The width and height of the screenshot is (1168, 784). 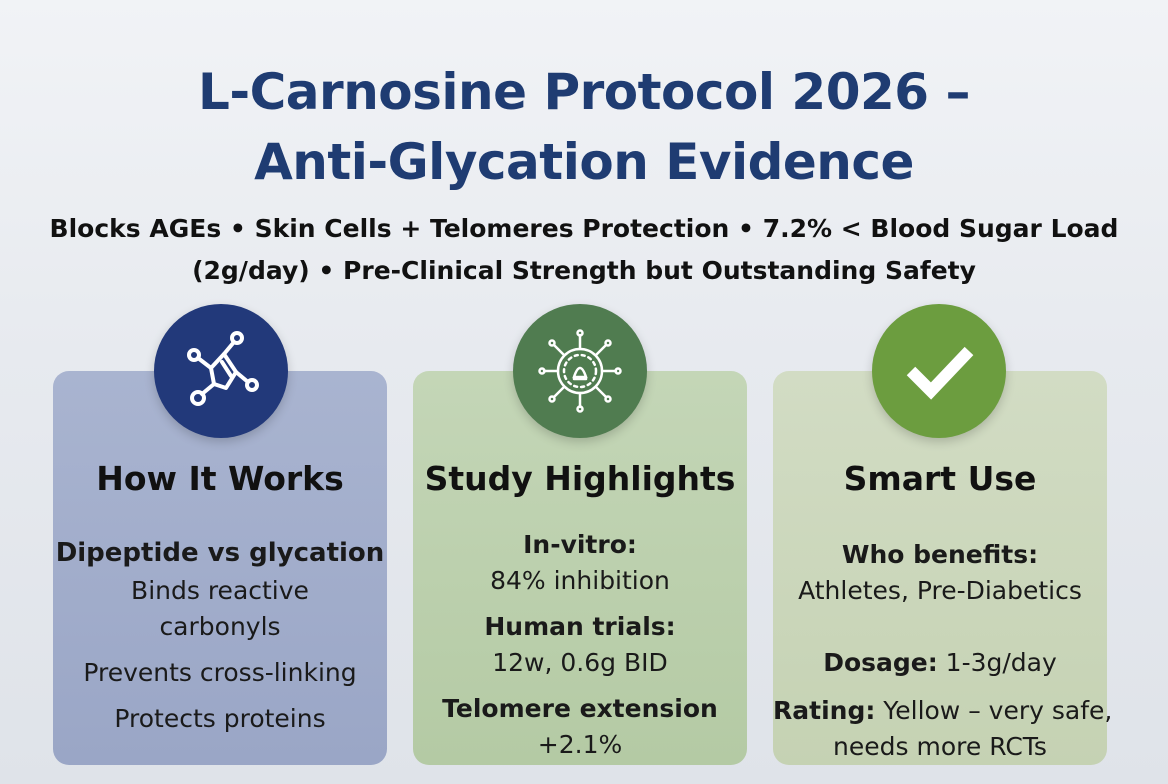 I want to click on page-title-line-2: Anti-Glycation Evidence, so click(x=584, y=162).